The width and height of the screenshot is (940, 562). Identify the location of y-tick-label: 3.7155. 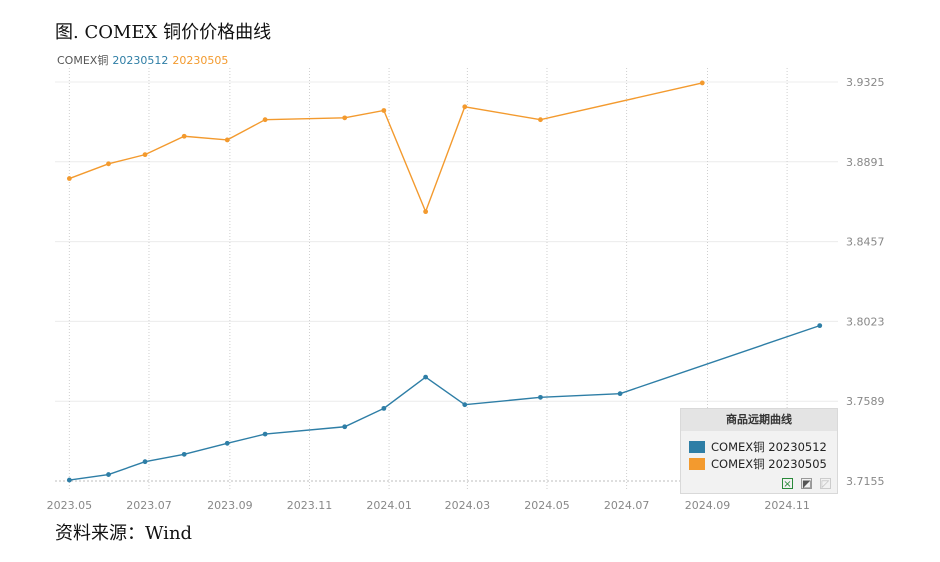
(865, 481).